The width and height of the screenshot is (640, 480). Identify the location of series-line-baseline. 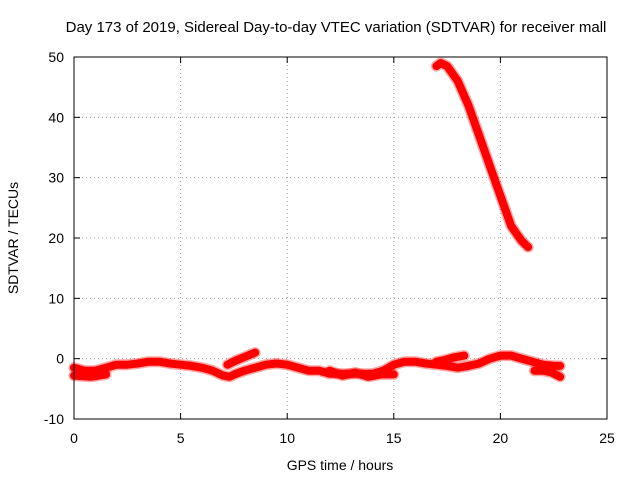
(317, 366).